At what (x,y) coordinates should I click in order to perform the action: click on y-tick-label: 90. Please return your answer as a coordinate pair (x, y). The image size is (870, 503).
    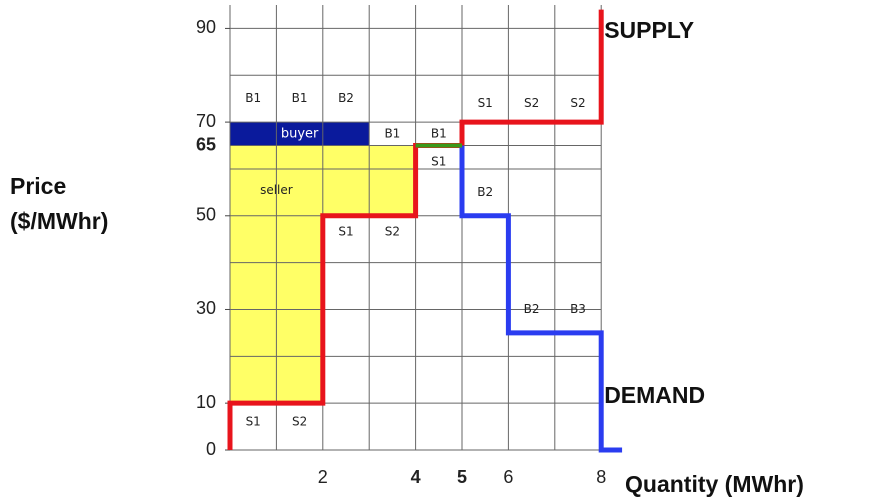
    Looking at the image, I should click on (206, 27).